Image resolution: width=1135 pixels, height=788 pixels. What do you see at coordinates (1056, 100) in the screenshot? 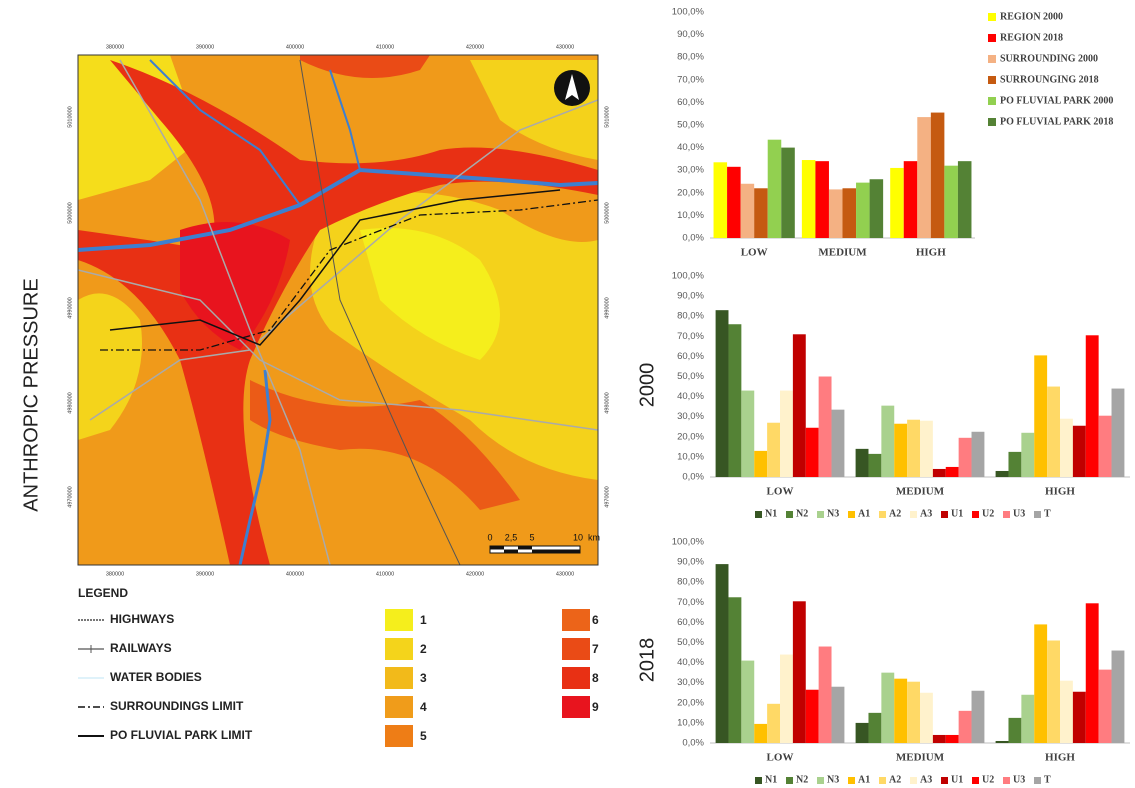
I see `legend-label: PO FLUVIAL PARK 2000` at bounding box center [1056, 100].